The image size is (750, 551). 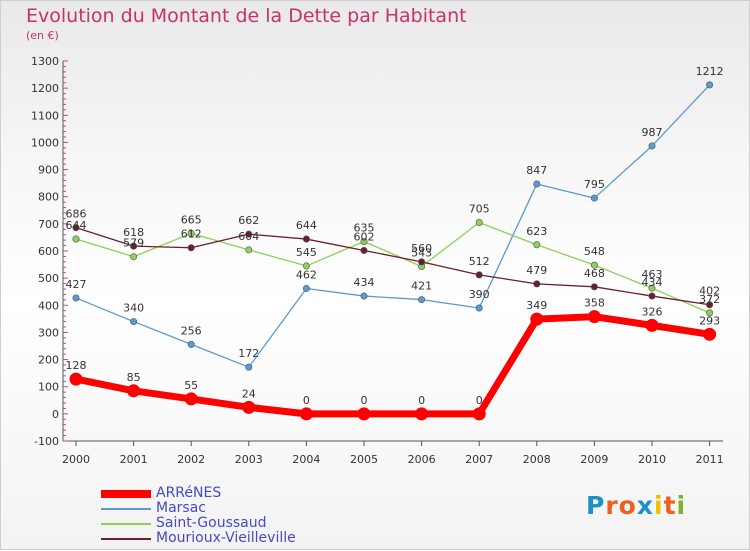 I want to click on data-label: 512, so click(x=479, y=261).